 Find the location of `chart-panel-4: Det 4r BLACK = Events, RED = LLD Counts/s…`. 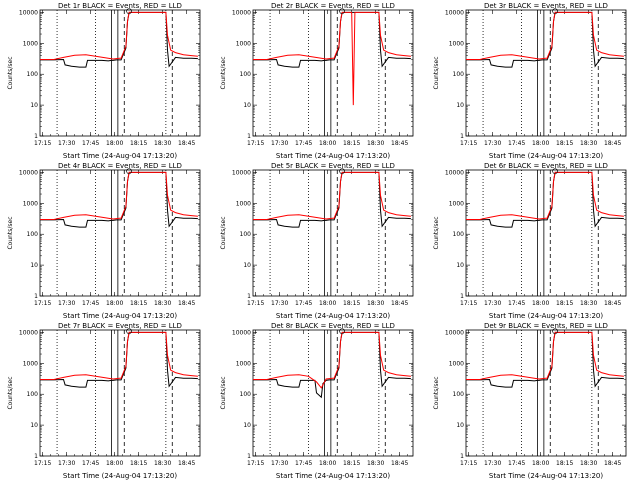

chart-panel-4: Det 4r BLACK = Events, RED = LLD Counts/s… is located at coordinates (104, 241).